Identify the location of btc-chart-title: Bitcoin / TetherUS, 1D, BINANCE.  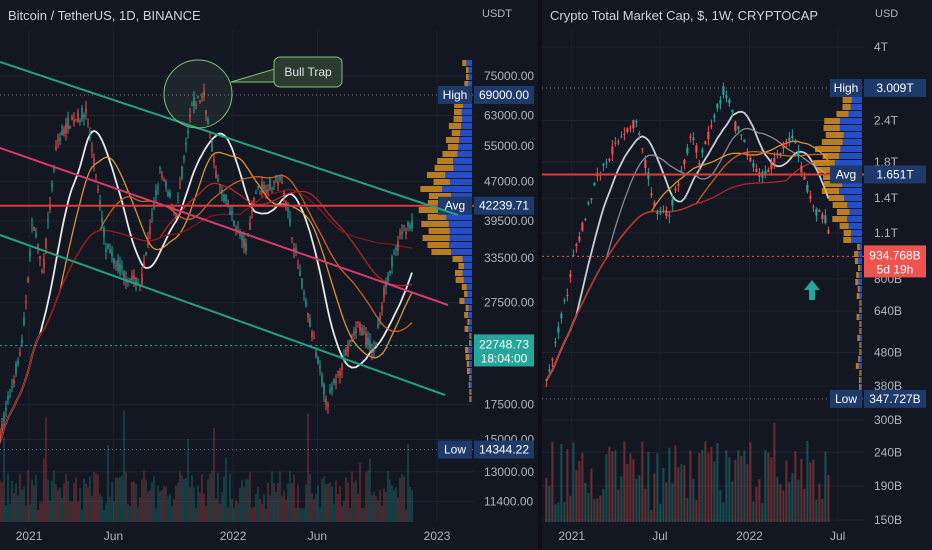
(104, 15).